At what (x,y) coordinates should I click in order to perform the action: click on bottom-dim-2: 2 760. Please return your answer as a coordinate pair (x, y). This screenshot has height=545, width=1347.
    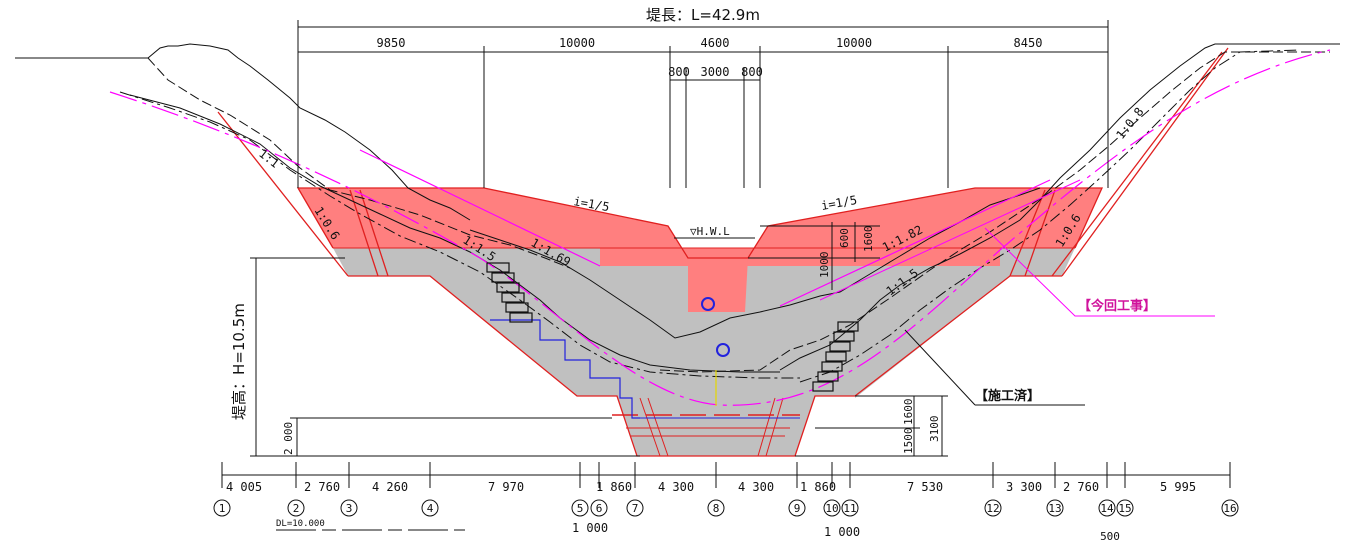
    Looking at the image, I should click on (322, 487).